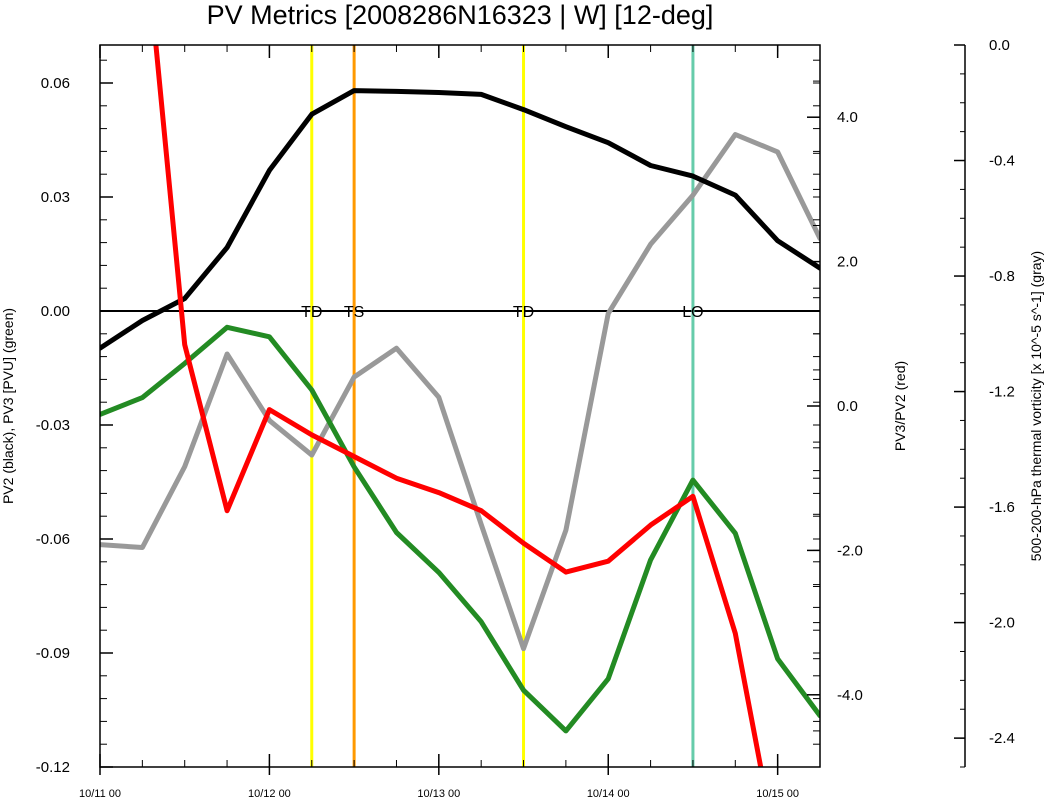 This screenshot has height=805, width=1045. What do you see at coordinates (354, 312) in the screenshot?
I see `stage-label-ts: TS` at bounding box center [354, 312].